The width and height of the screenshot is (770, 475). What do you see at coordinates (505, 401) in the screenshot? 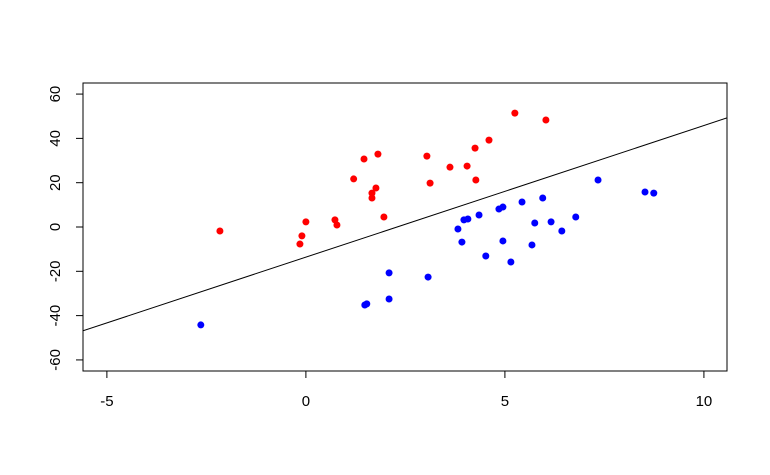
I see `x-tick-label: 5` at bounding box center [505, 401].